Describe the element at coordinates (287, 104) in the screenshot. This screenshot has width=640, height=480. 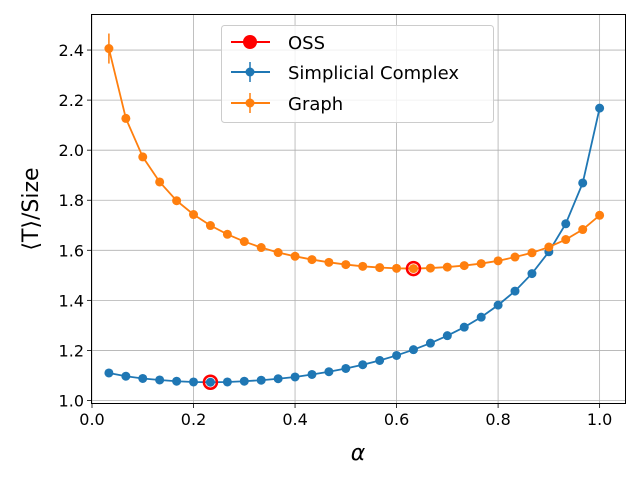
I see `legend-entry-graph: Graph` at that location.